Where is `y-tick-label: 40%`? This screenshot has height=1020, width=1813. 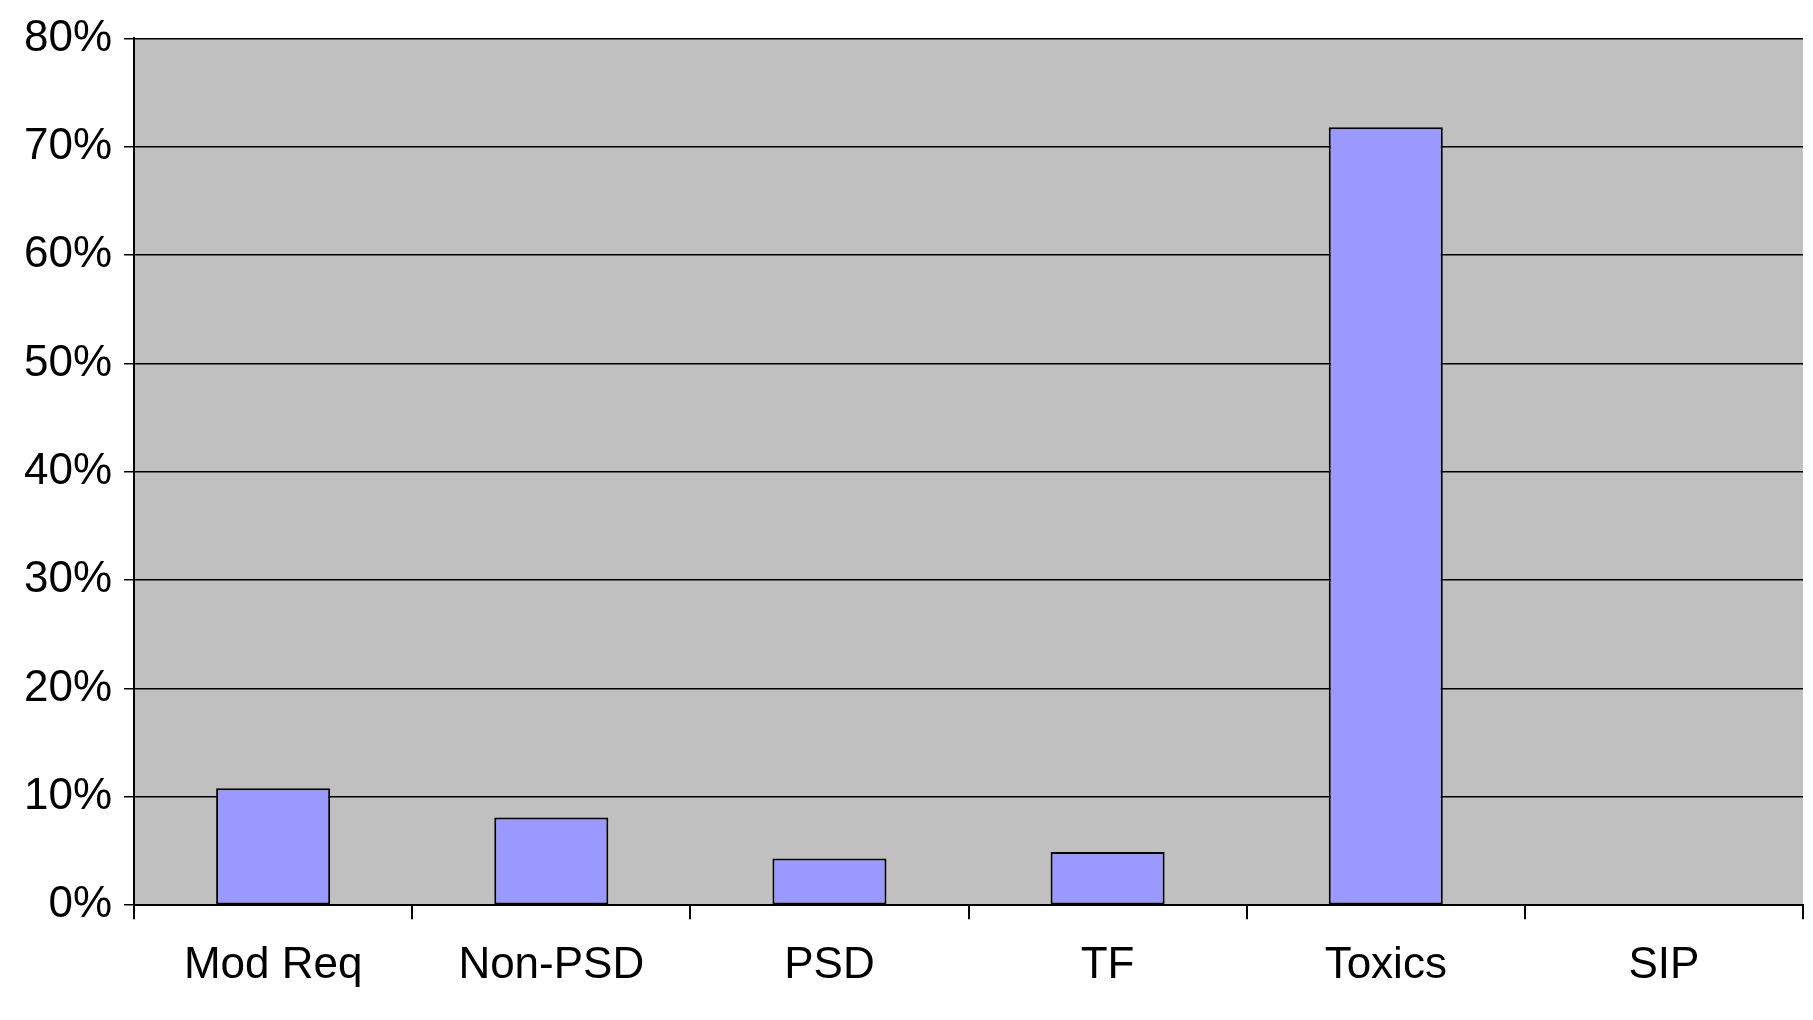 y-tick-label: 40% is located at coordinates (68, 468).